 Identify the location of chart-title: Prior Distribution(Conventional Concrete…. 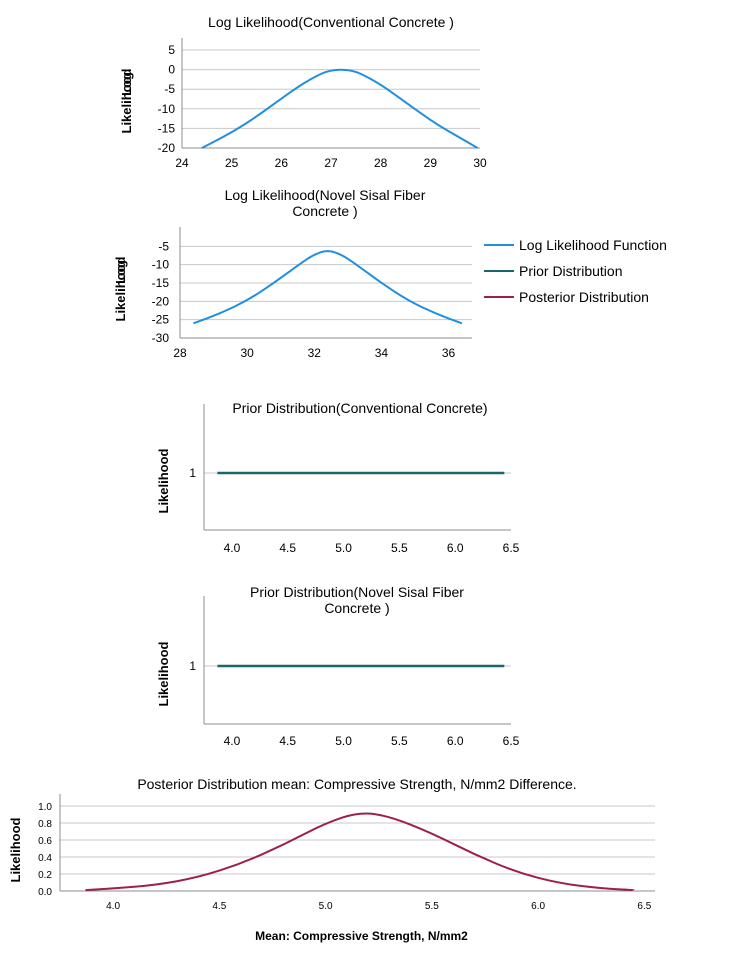
(359, 408).